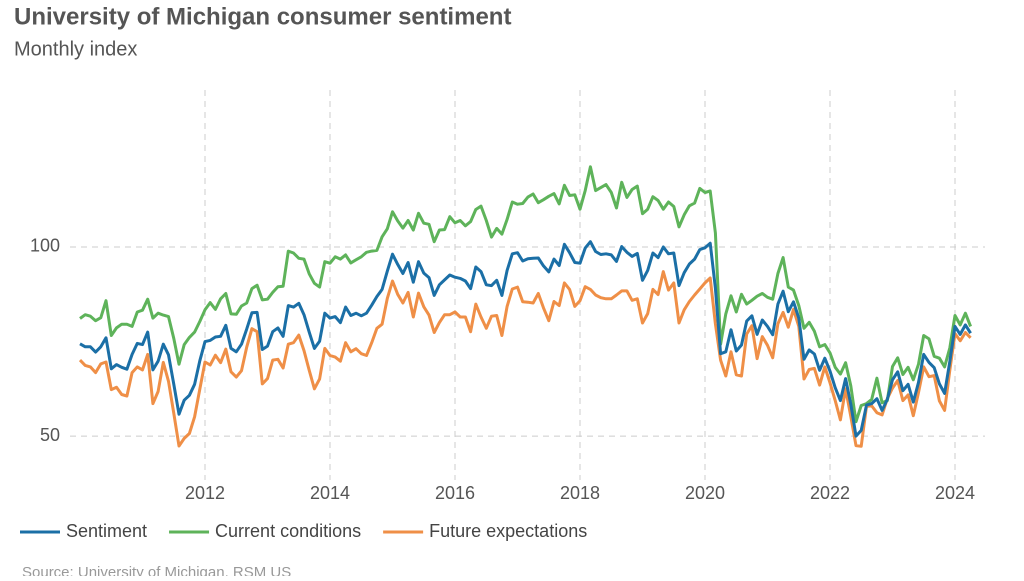 The height and width of the screenshot is (581, 1024). Describe the element at coordinates (45, 246) in the screenshot. I see `y-tick-label: 100` at that location.